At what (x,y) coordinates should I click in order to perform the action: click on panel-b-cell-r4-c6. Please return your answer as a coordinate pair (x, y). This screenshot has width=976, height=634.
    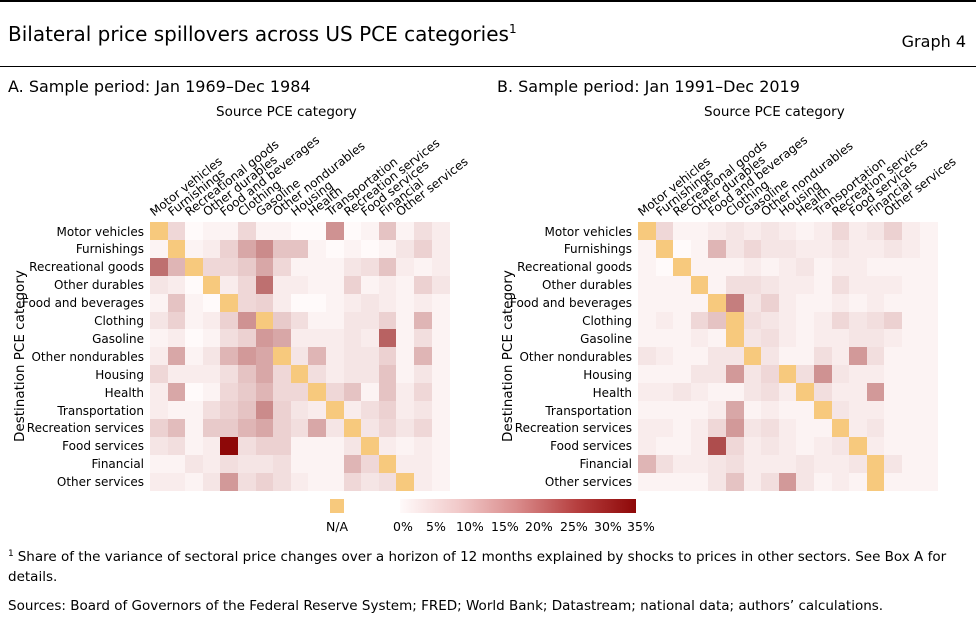
    Looking at the image, I should click on (752, 302).